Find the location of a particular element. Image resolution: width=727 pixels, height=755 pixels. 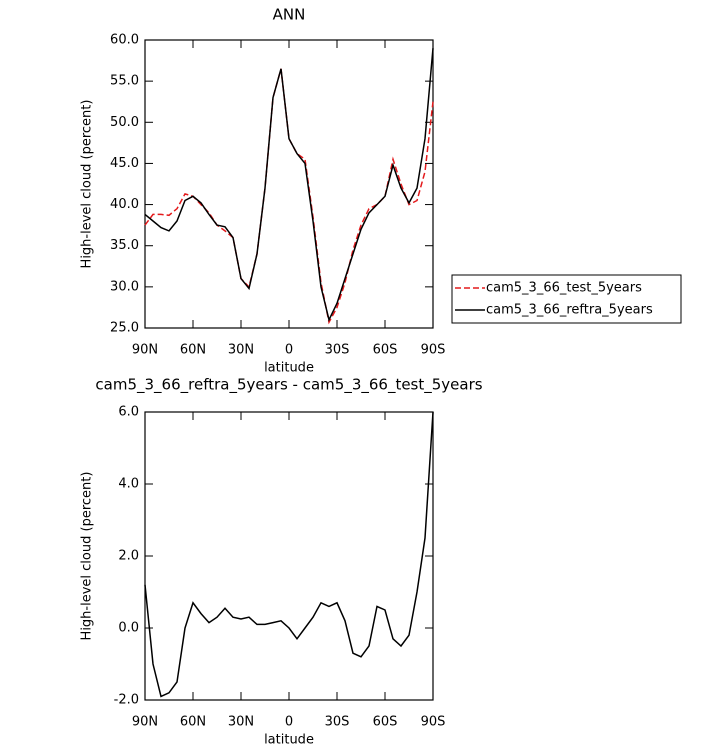

y-tick-label: 25.0 is located at coordinates (124, 328).